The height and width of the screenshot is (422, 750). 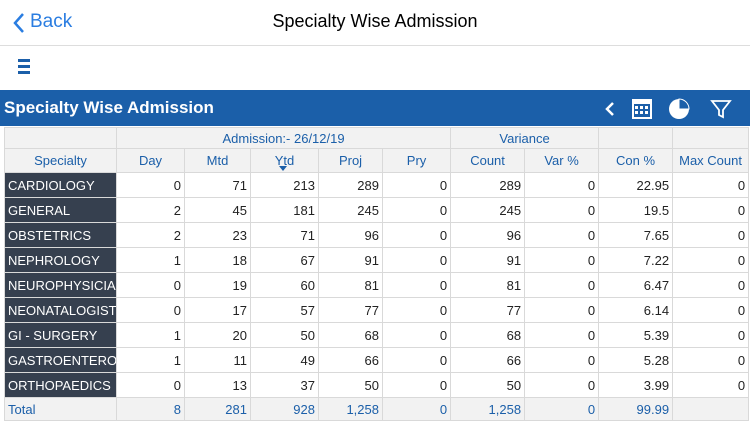 What do you see at coordinates (217, 310) in the screenshot?
I see `value-cell: 17` at bounding box center [217, 310].